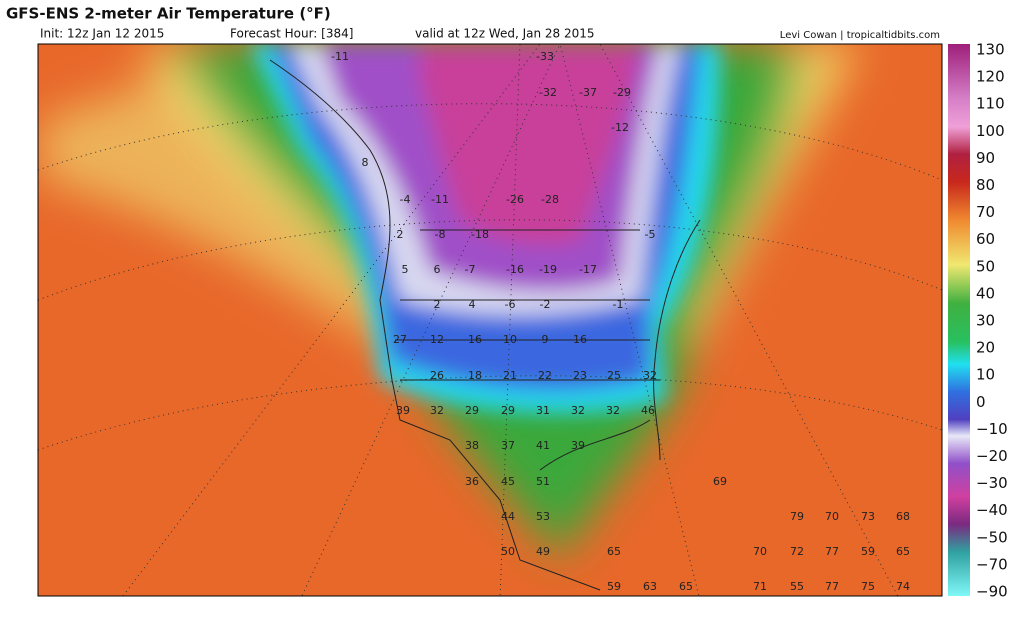 The width and height of the screenshot is (1024, 626). What do you see at coordinates (510, 375) in the screenshot?
I see `temperature-label: 21` at bounding box center [510, 375].